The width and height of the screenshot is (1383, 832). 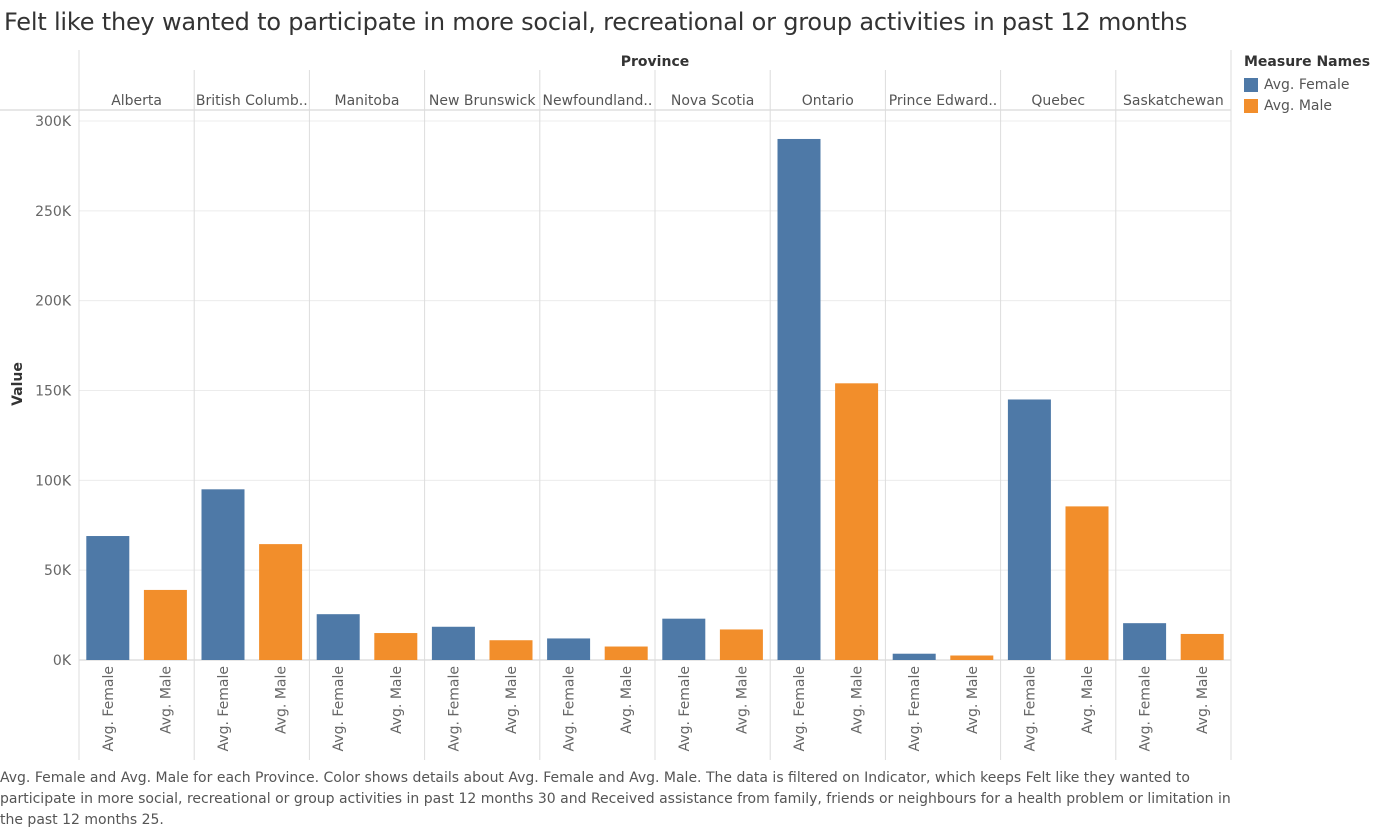 I want to click on y-tick-label: 50K, so click(x=58, y=571).